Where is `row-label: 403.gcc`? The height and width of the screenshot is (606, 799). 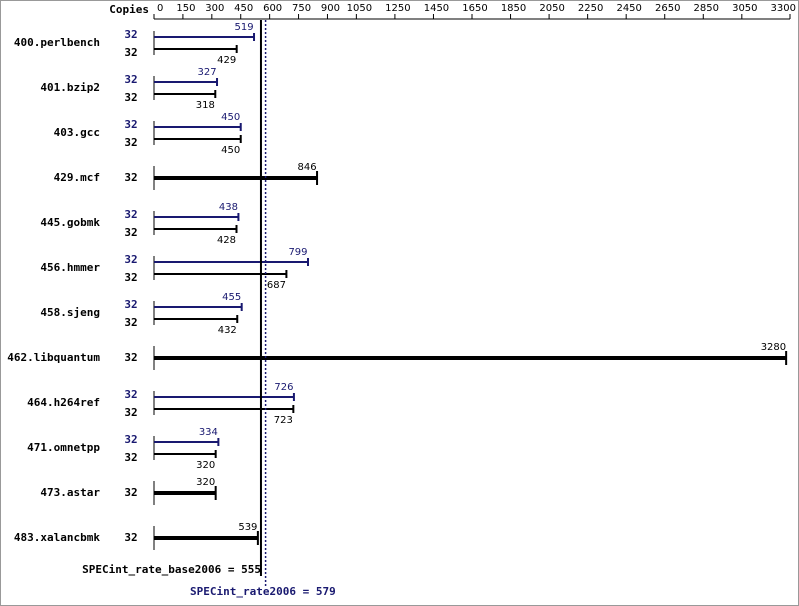
row-label: 403.gcc is located at coordinates (77, 132).